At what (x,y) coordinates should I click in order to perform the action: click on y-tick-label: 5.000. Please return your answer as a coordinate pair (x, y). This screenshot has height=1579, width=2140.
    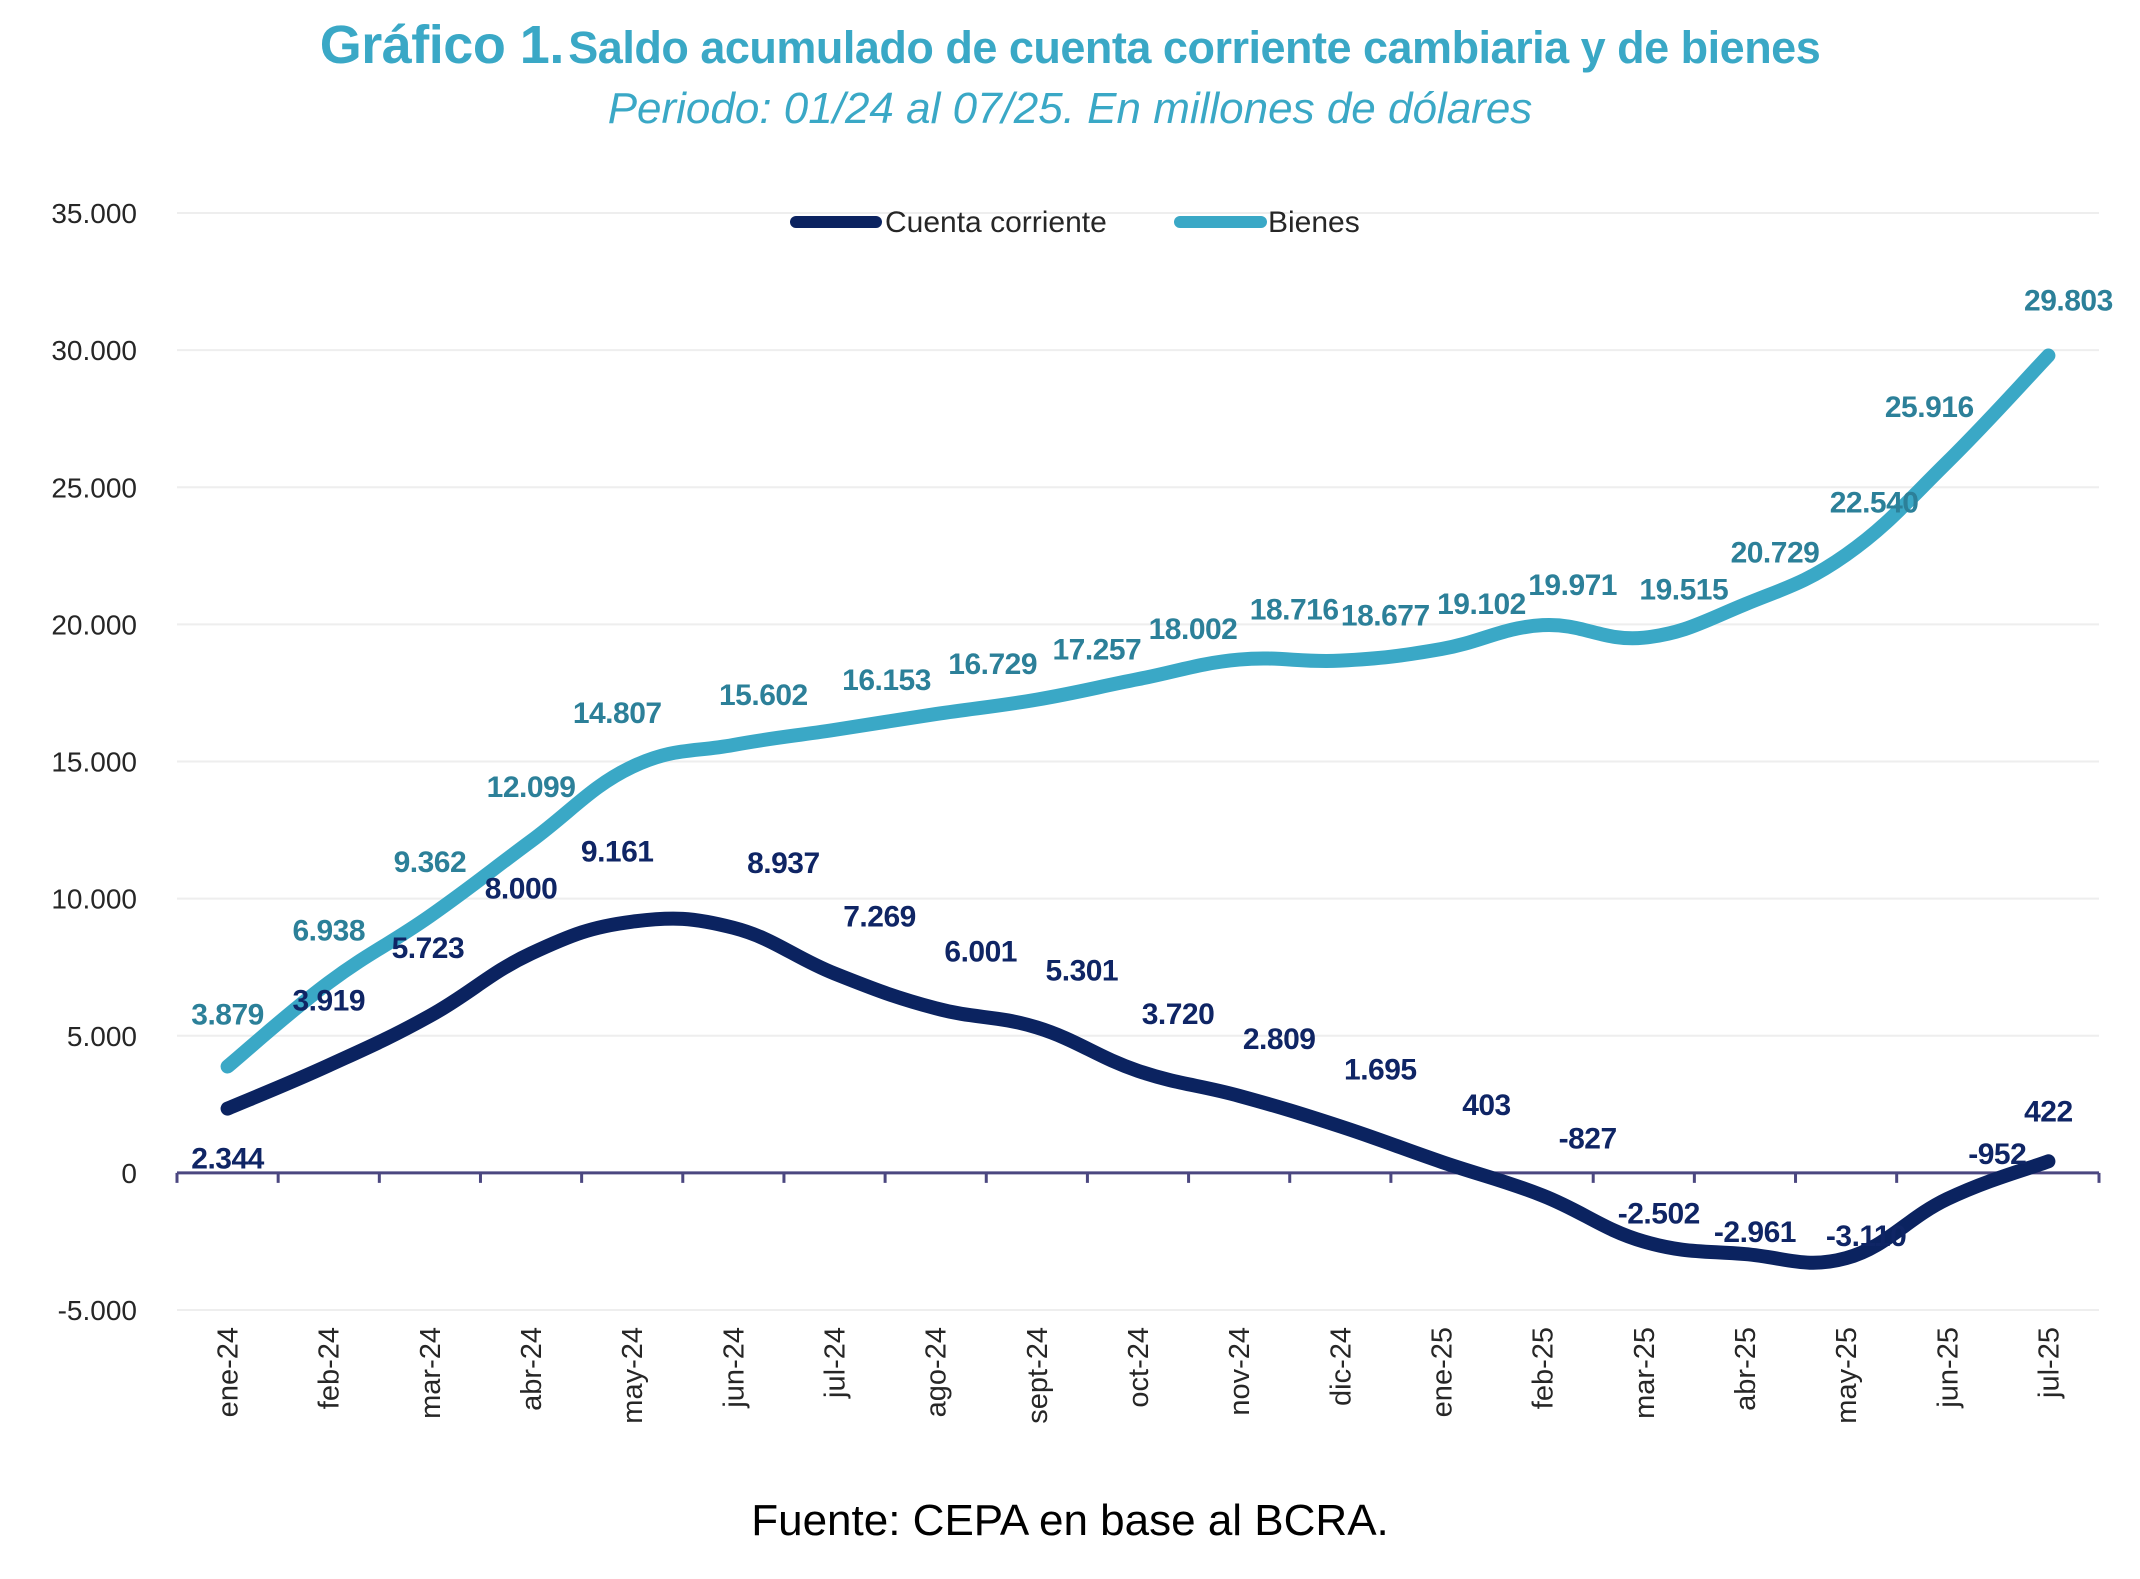
    Looking at the image, I should click on (102, 1036).